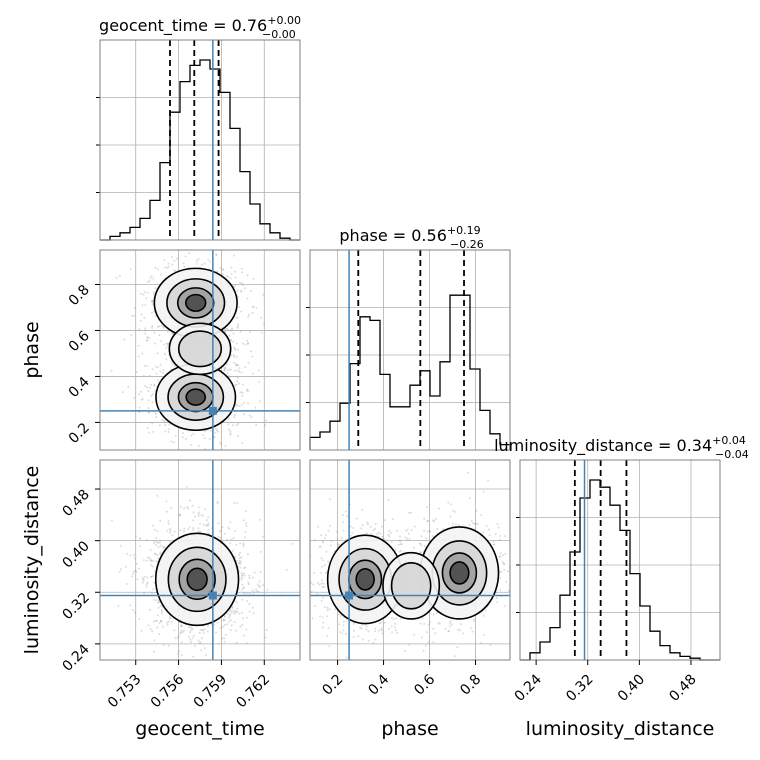 Image resolution: width=760 pixels, height=760 pixels. What do you see at coordinates (212, 410) in the screenshot?
I see `truth-marker` at bounding box center [212, 410].